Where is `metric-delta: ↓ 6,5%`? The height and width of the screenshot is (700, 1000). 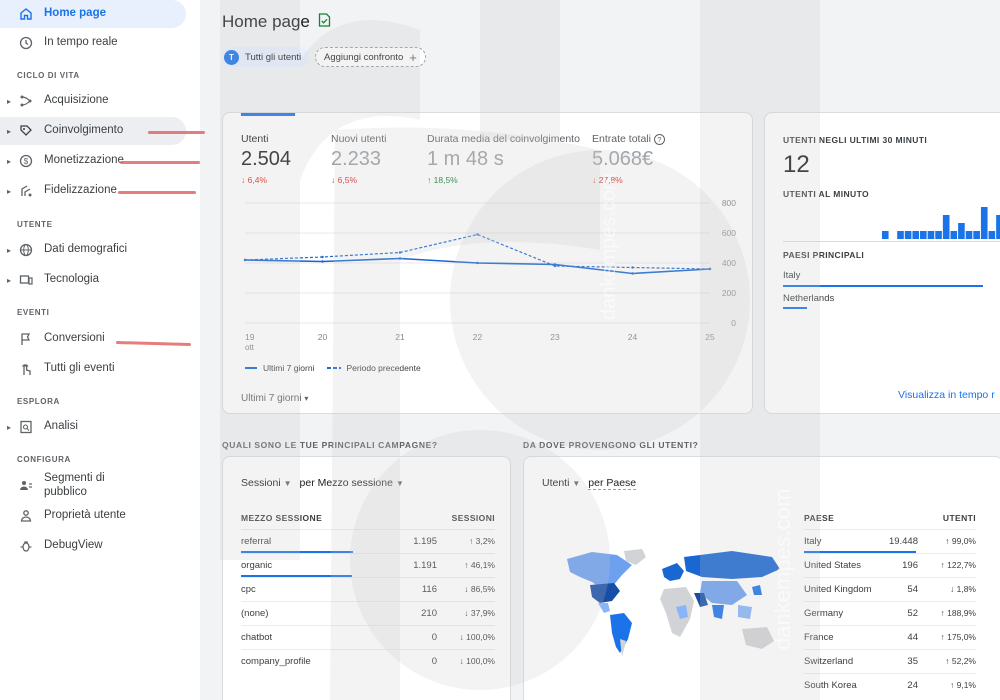 metric-delta: ↓ 6,5% is located at coordinates (344, 180).